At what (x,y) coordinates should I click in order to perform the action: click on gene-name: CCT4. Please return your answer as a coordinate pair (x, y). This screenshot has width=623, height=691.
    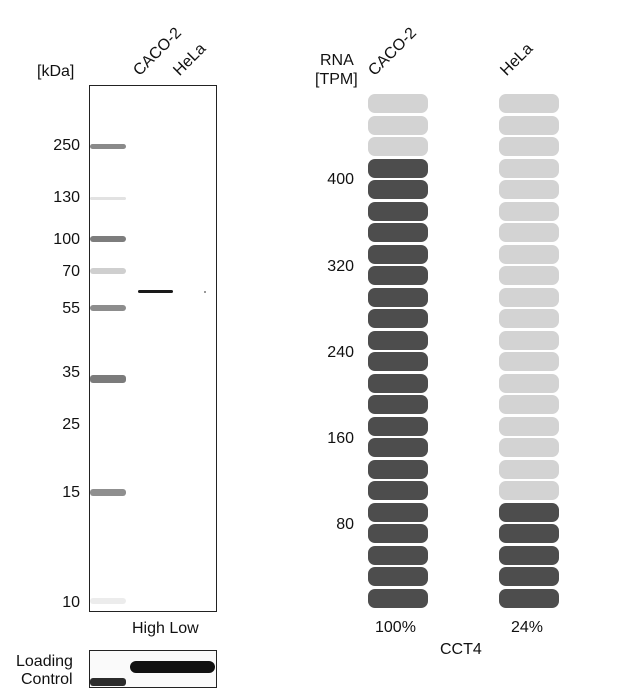
    Looking at the image, I should click on (461, 649).